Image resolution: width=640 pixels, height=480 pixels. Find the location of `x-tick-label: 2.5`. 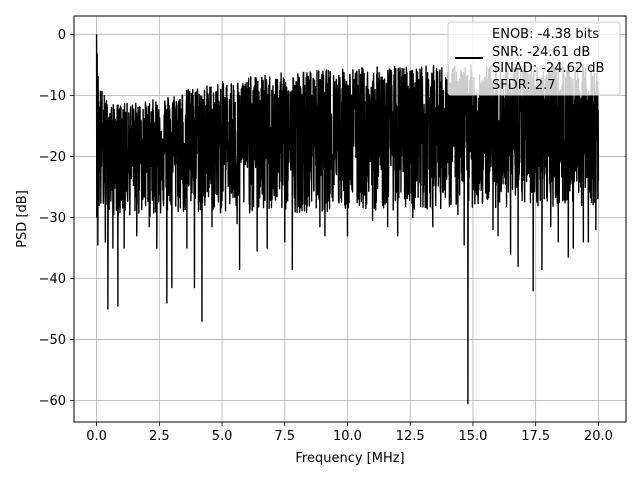

x-tick-label: 2.5 is located at coordinates (159, 436).